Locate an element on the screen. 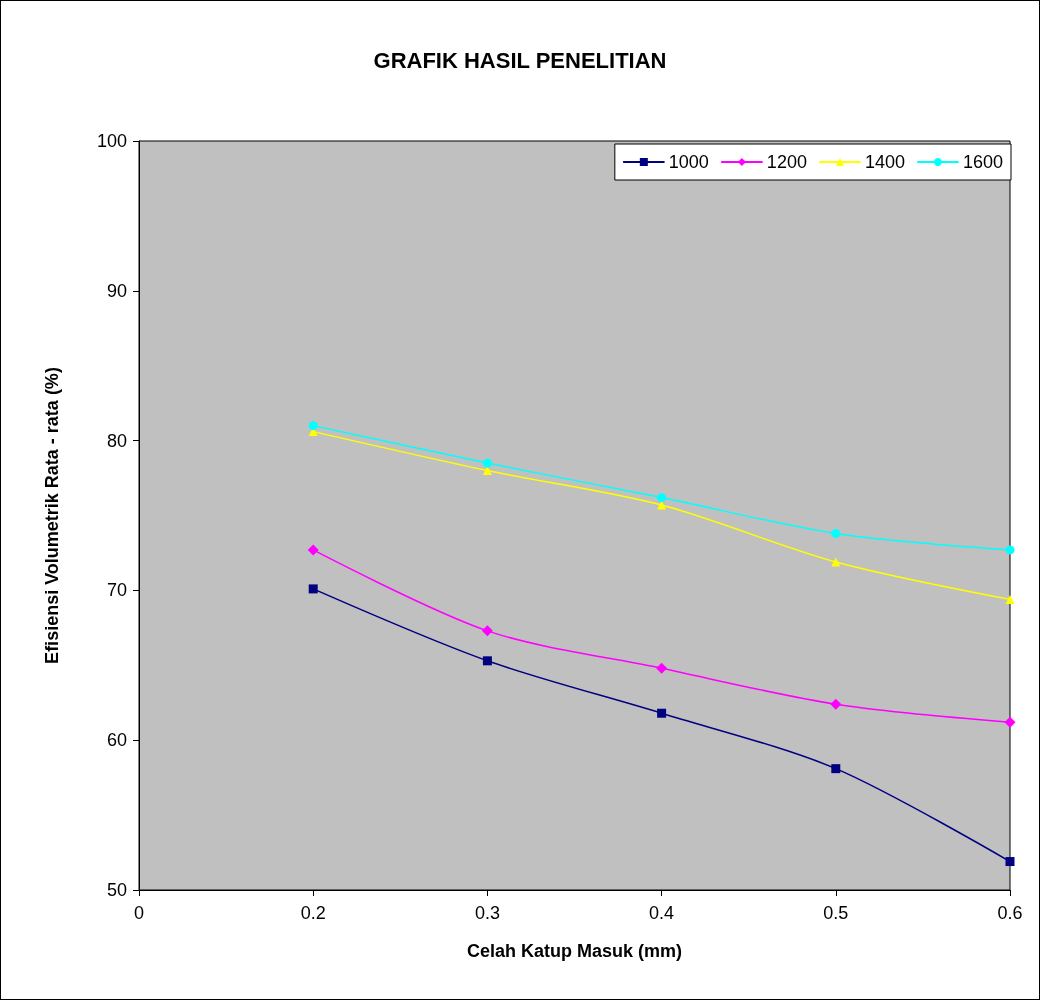  legend-label: 1600 is located at coordinates (982, 162).